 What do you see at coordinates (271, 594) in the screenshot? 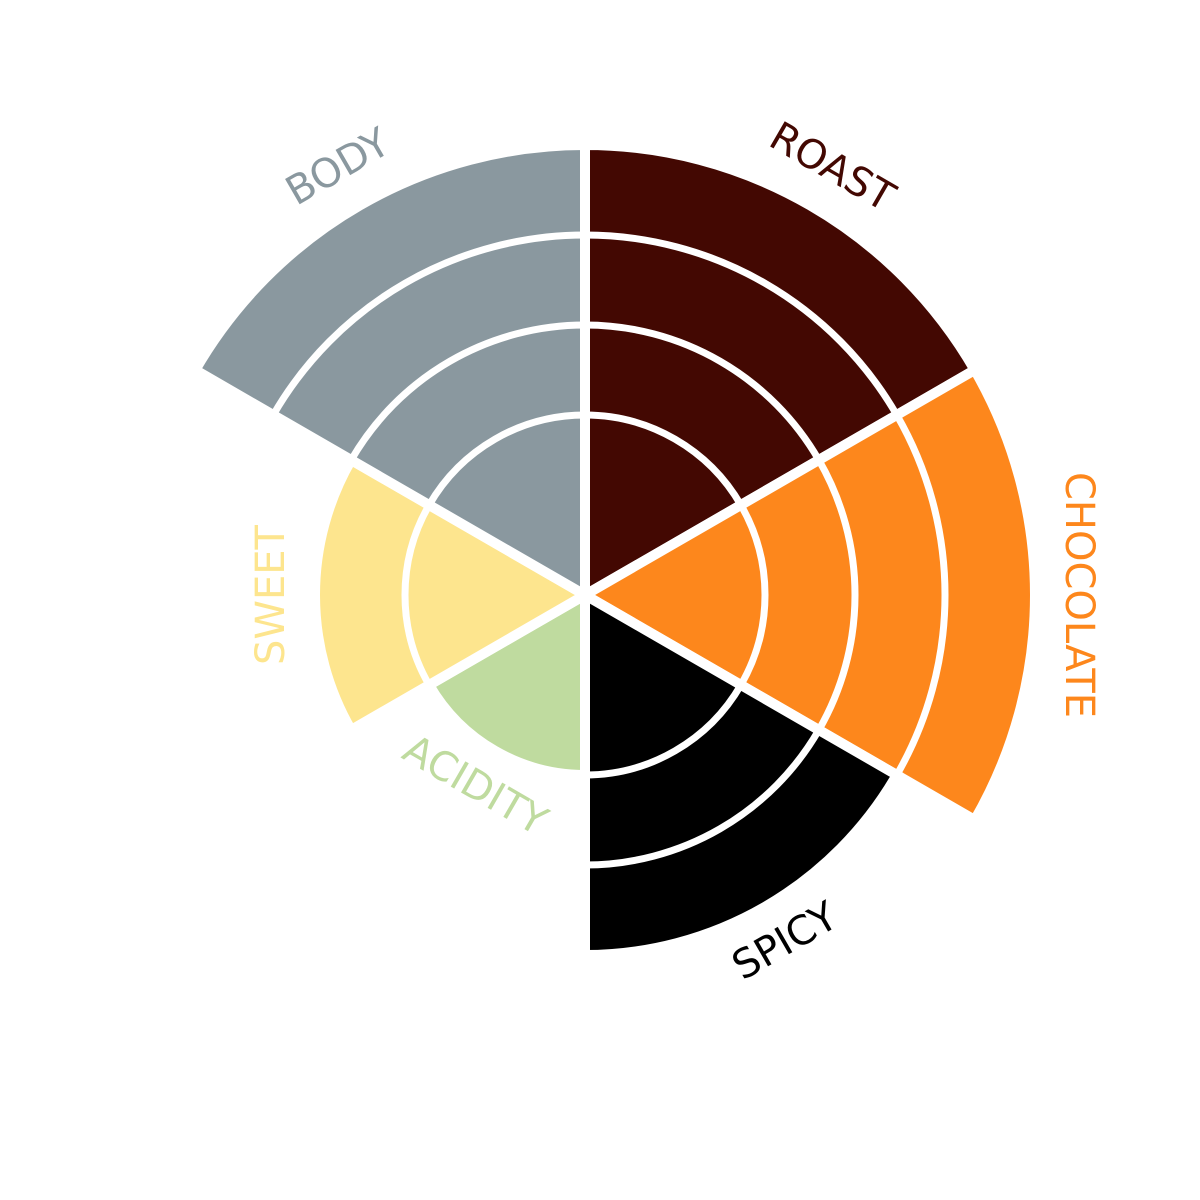
I see `category-label: SWEET` at bounding box center [271, 594].